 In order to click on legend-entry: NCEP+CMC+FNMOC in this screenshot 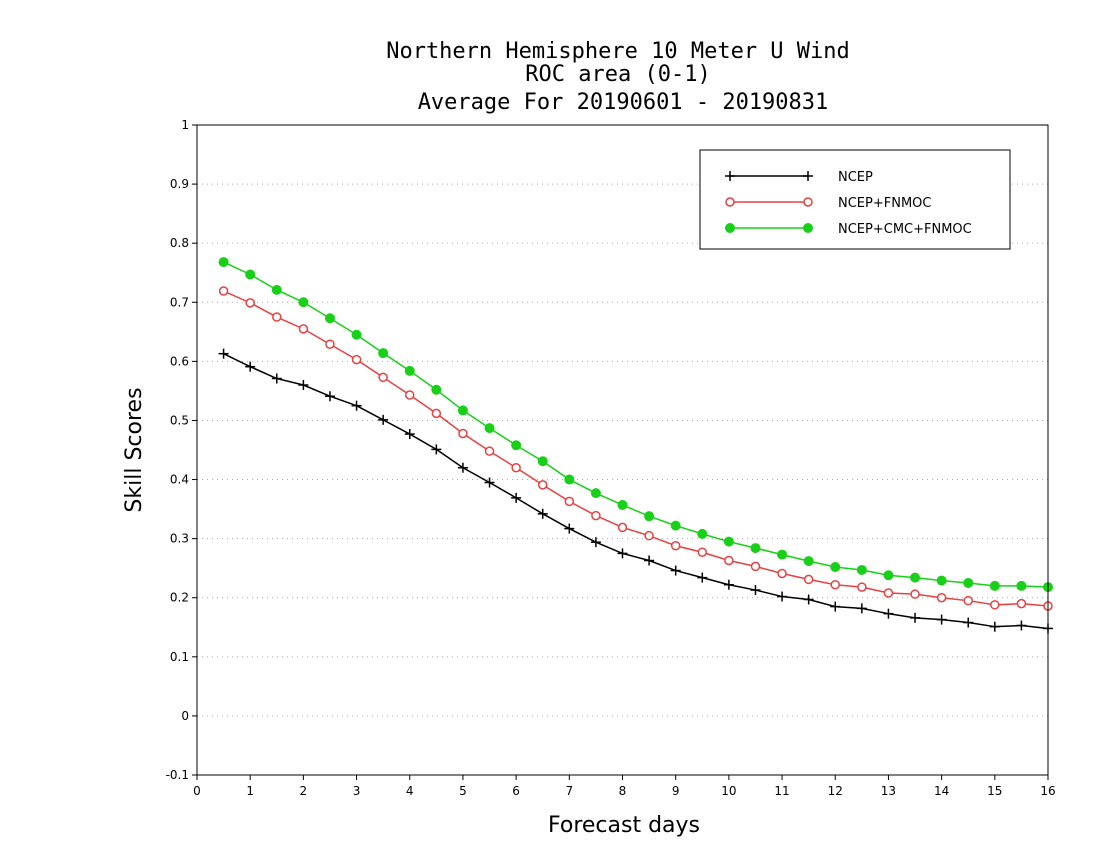, I will do `click(848, 229)`.